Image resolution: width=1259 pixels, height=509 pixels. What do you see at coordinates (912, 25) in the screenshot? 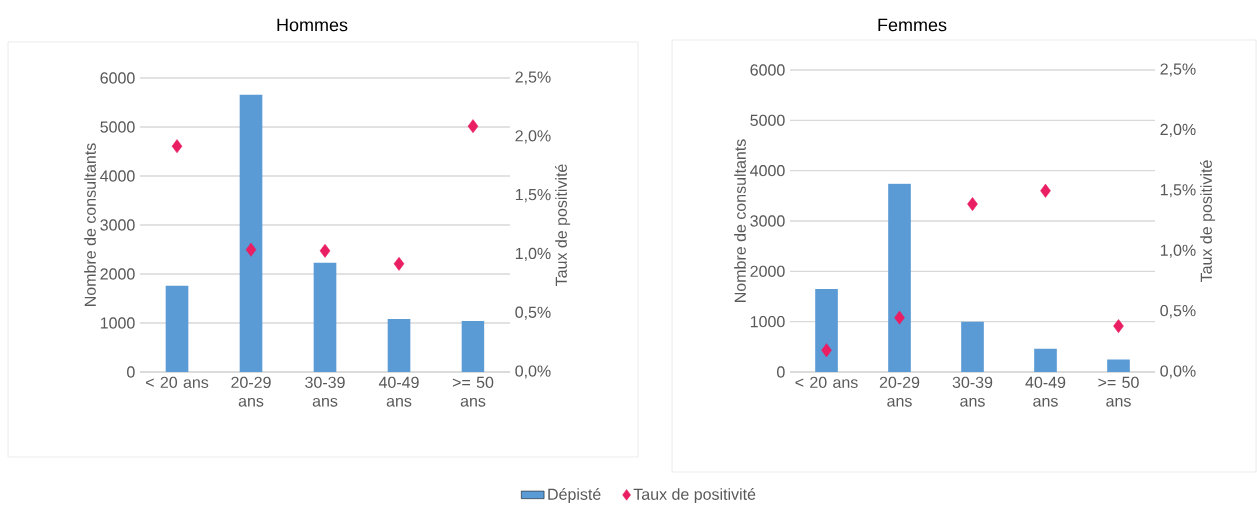
I see `chart-title: Femmes` at bounding box center [912, 25].